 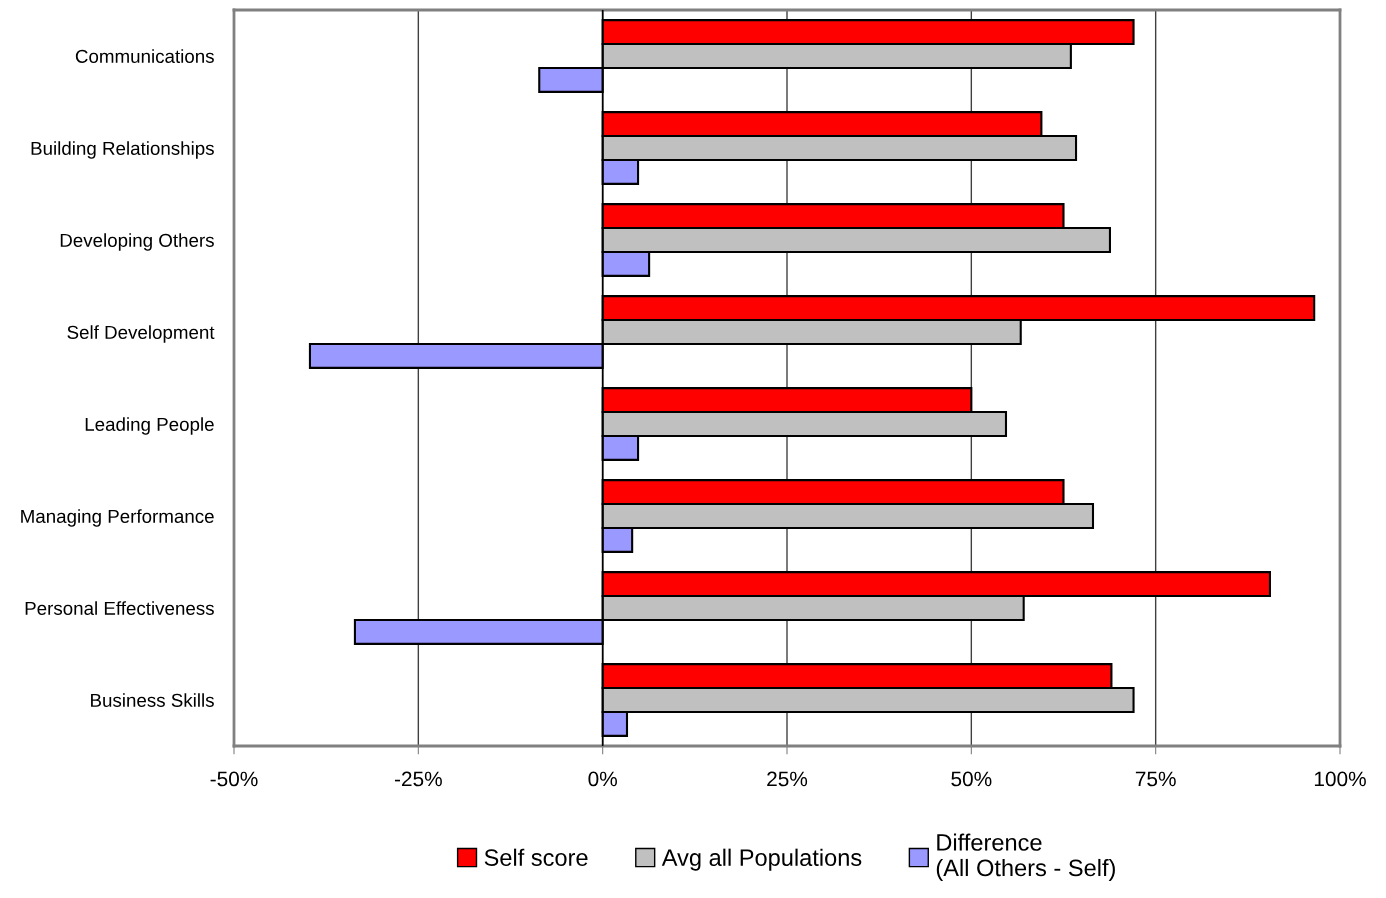 What do you see at coordinates (122, 150) in the screenshot?
I see `y-tick-label: Building Relationships` at bounding box center [122, 150].